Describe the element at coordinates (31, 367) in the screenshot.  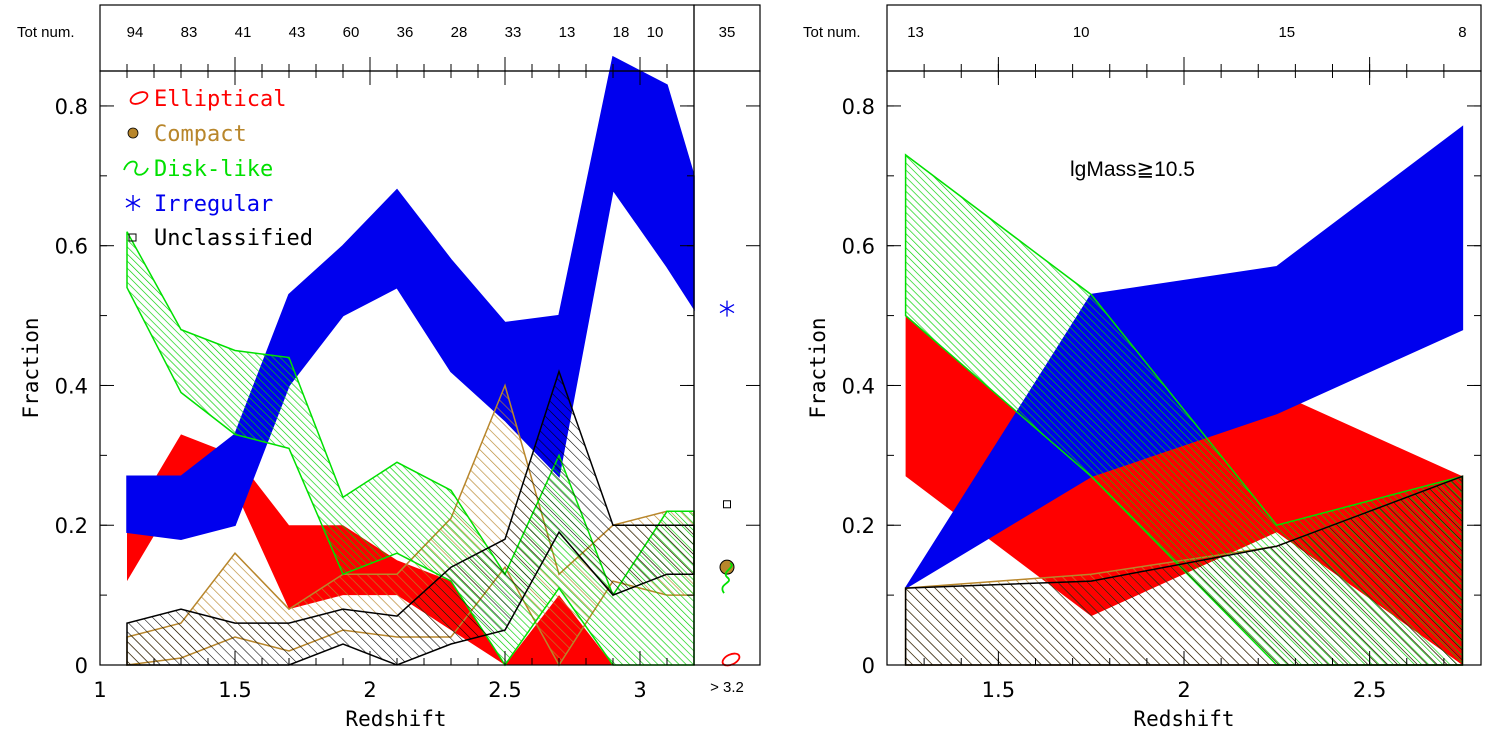
I see `left-y-axis-label: Fraction` at that location.